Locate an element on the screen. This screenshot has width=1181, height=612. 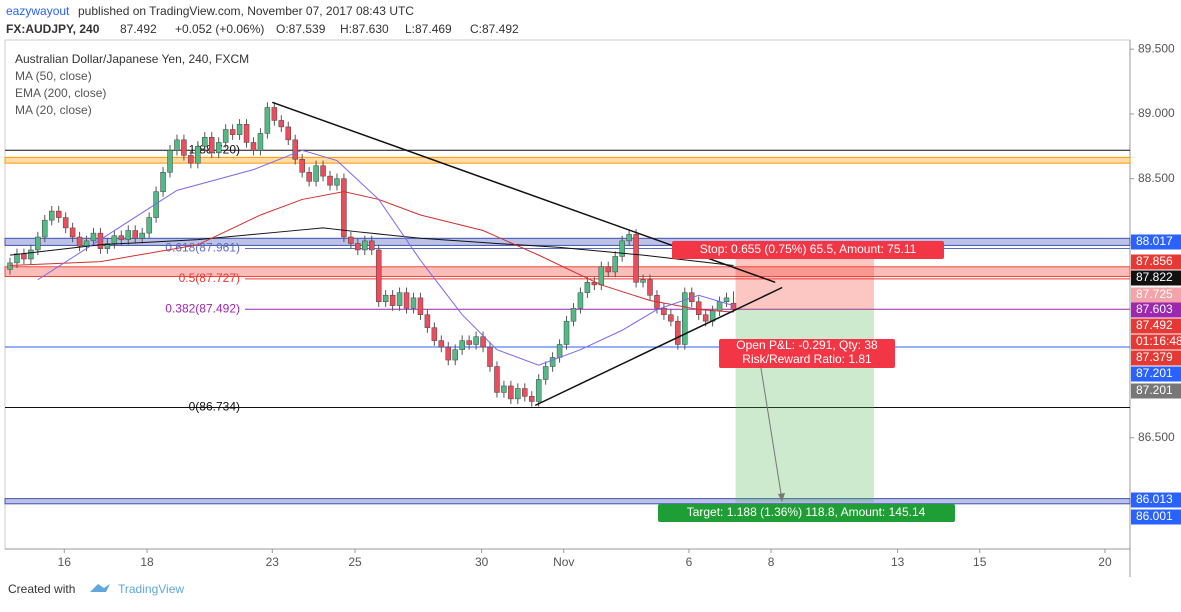
pnl-label: Open P&L: -0.291, Qty: 38 is located at coordinates (807, 345).